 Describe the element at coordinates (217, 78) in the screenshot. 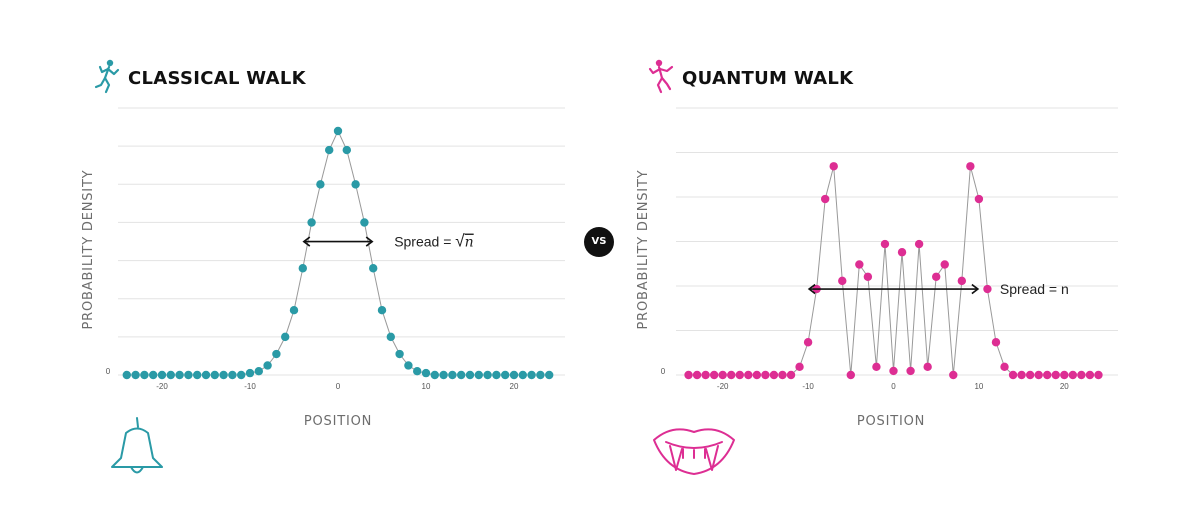

I see `classical-walk-title: CLASSICAL WALK` at that location.